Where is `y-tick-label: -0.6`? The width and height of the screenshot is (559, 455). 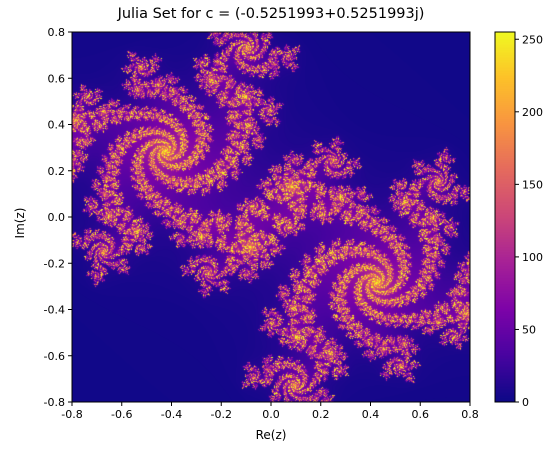
y-tick-label: -0.6 is located at coordinates (54, 356).